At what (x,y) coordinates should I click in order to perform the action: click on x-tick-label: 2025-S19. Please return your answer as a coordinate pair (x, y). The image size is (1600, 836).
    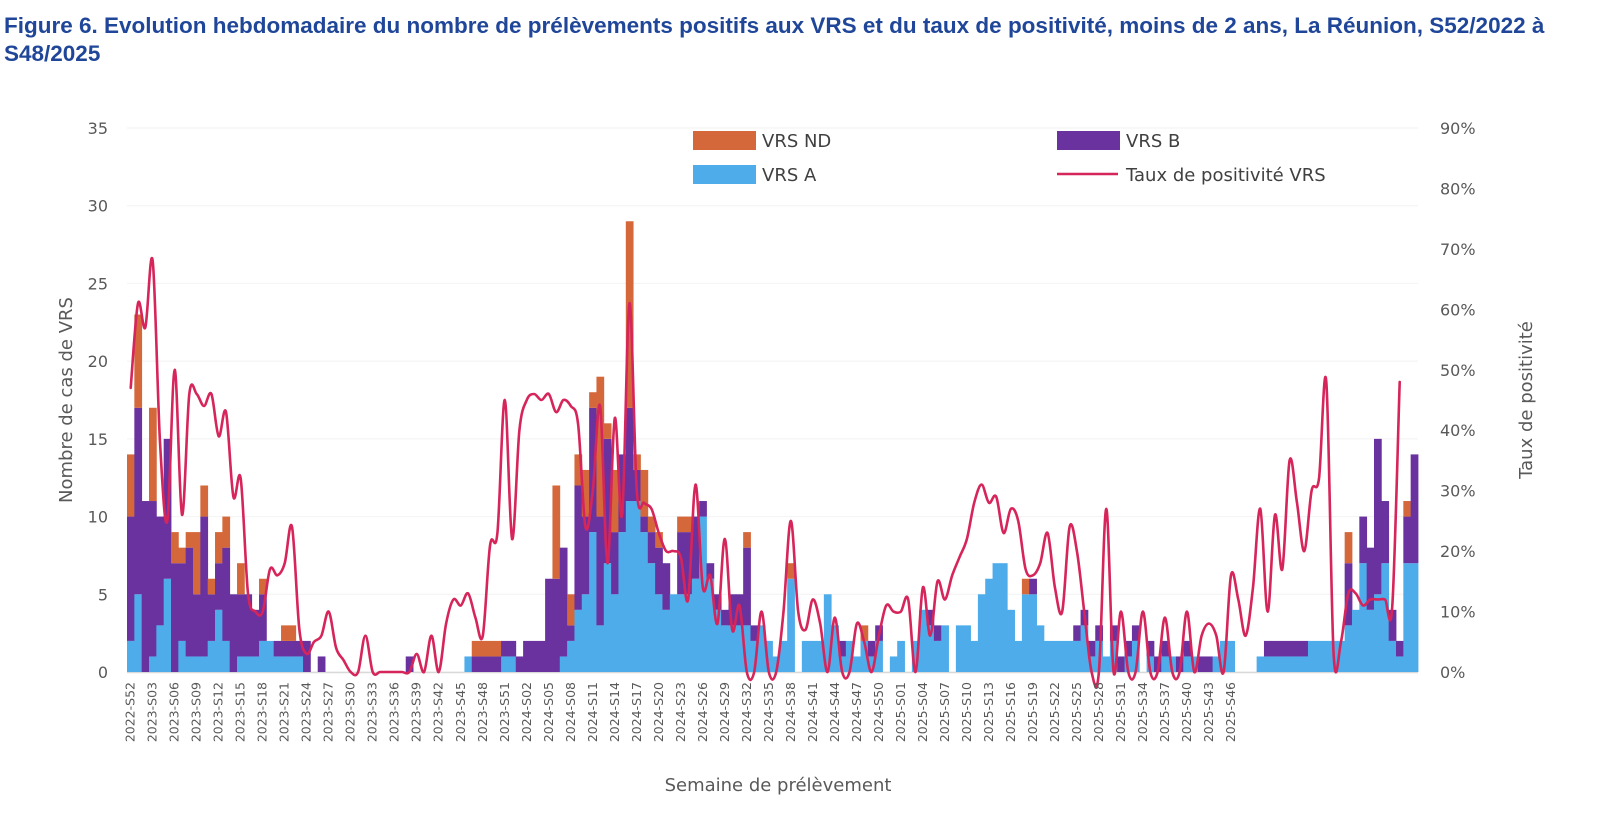
    Looking at the image, I should click on (1032, 712).